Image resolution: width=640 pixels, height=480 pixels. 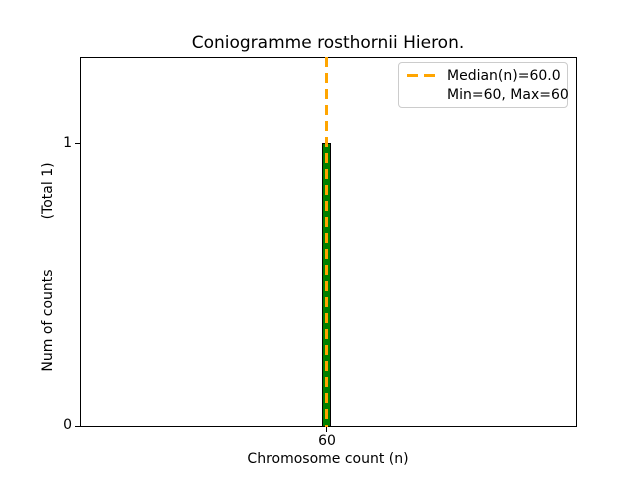 I want to click on legend-label-minmax: Min=60, Max=60, so click(x=508, y=94).